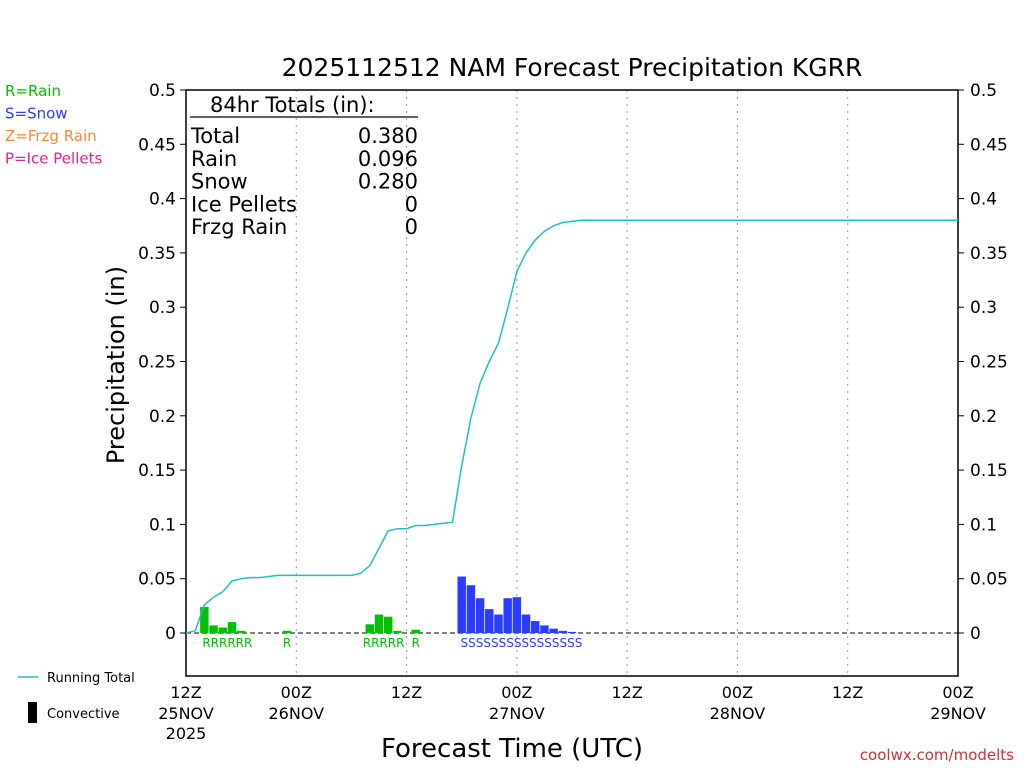 Image resolution: width=1024 pixels, height=768 pixels. What do you see at coordinates (411, 227) in the screenshot?
I see `totals-value-4: 0` at bounding box center [411, 227].